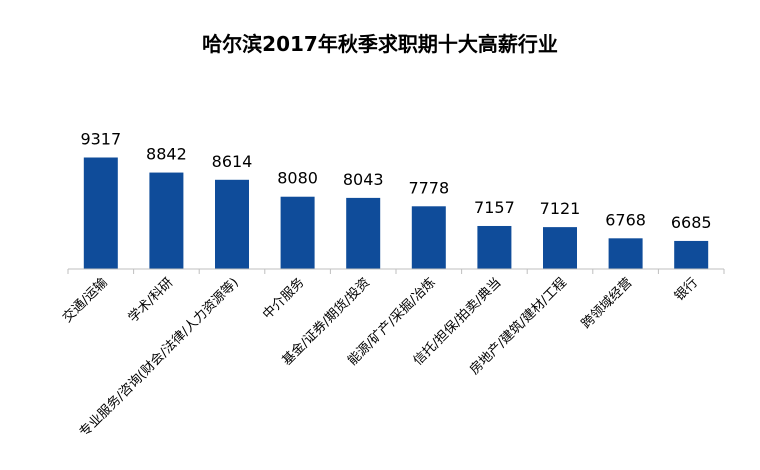 The height and width of the screenshot is (470, 760). Describe the element at coordinates (686, 289) in the screenshot. I see `category-label: 银行` at that location.